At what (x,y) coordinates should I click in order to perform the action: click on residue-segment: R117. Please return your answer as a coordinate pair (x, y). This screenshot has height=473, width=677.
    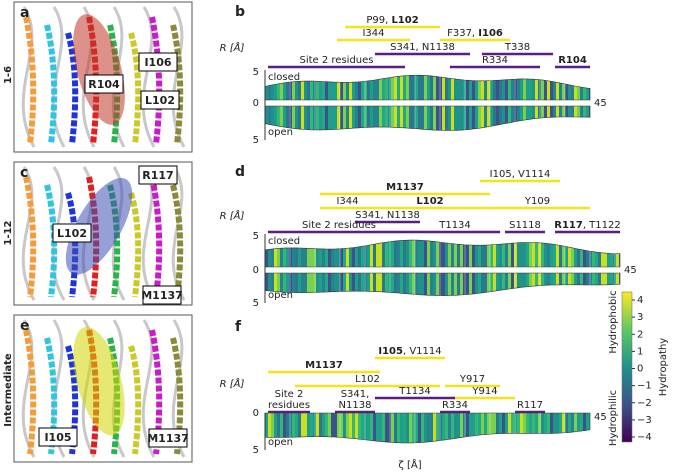
    Looking at the image, I should click on (530, 405).